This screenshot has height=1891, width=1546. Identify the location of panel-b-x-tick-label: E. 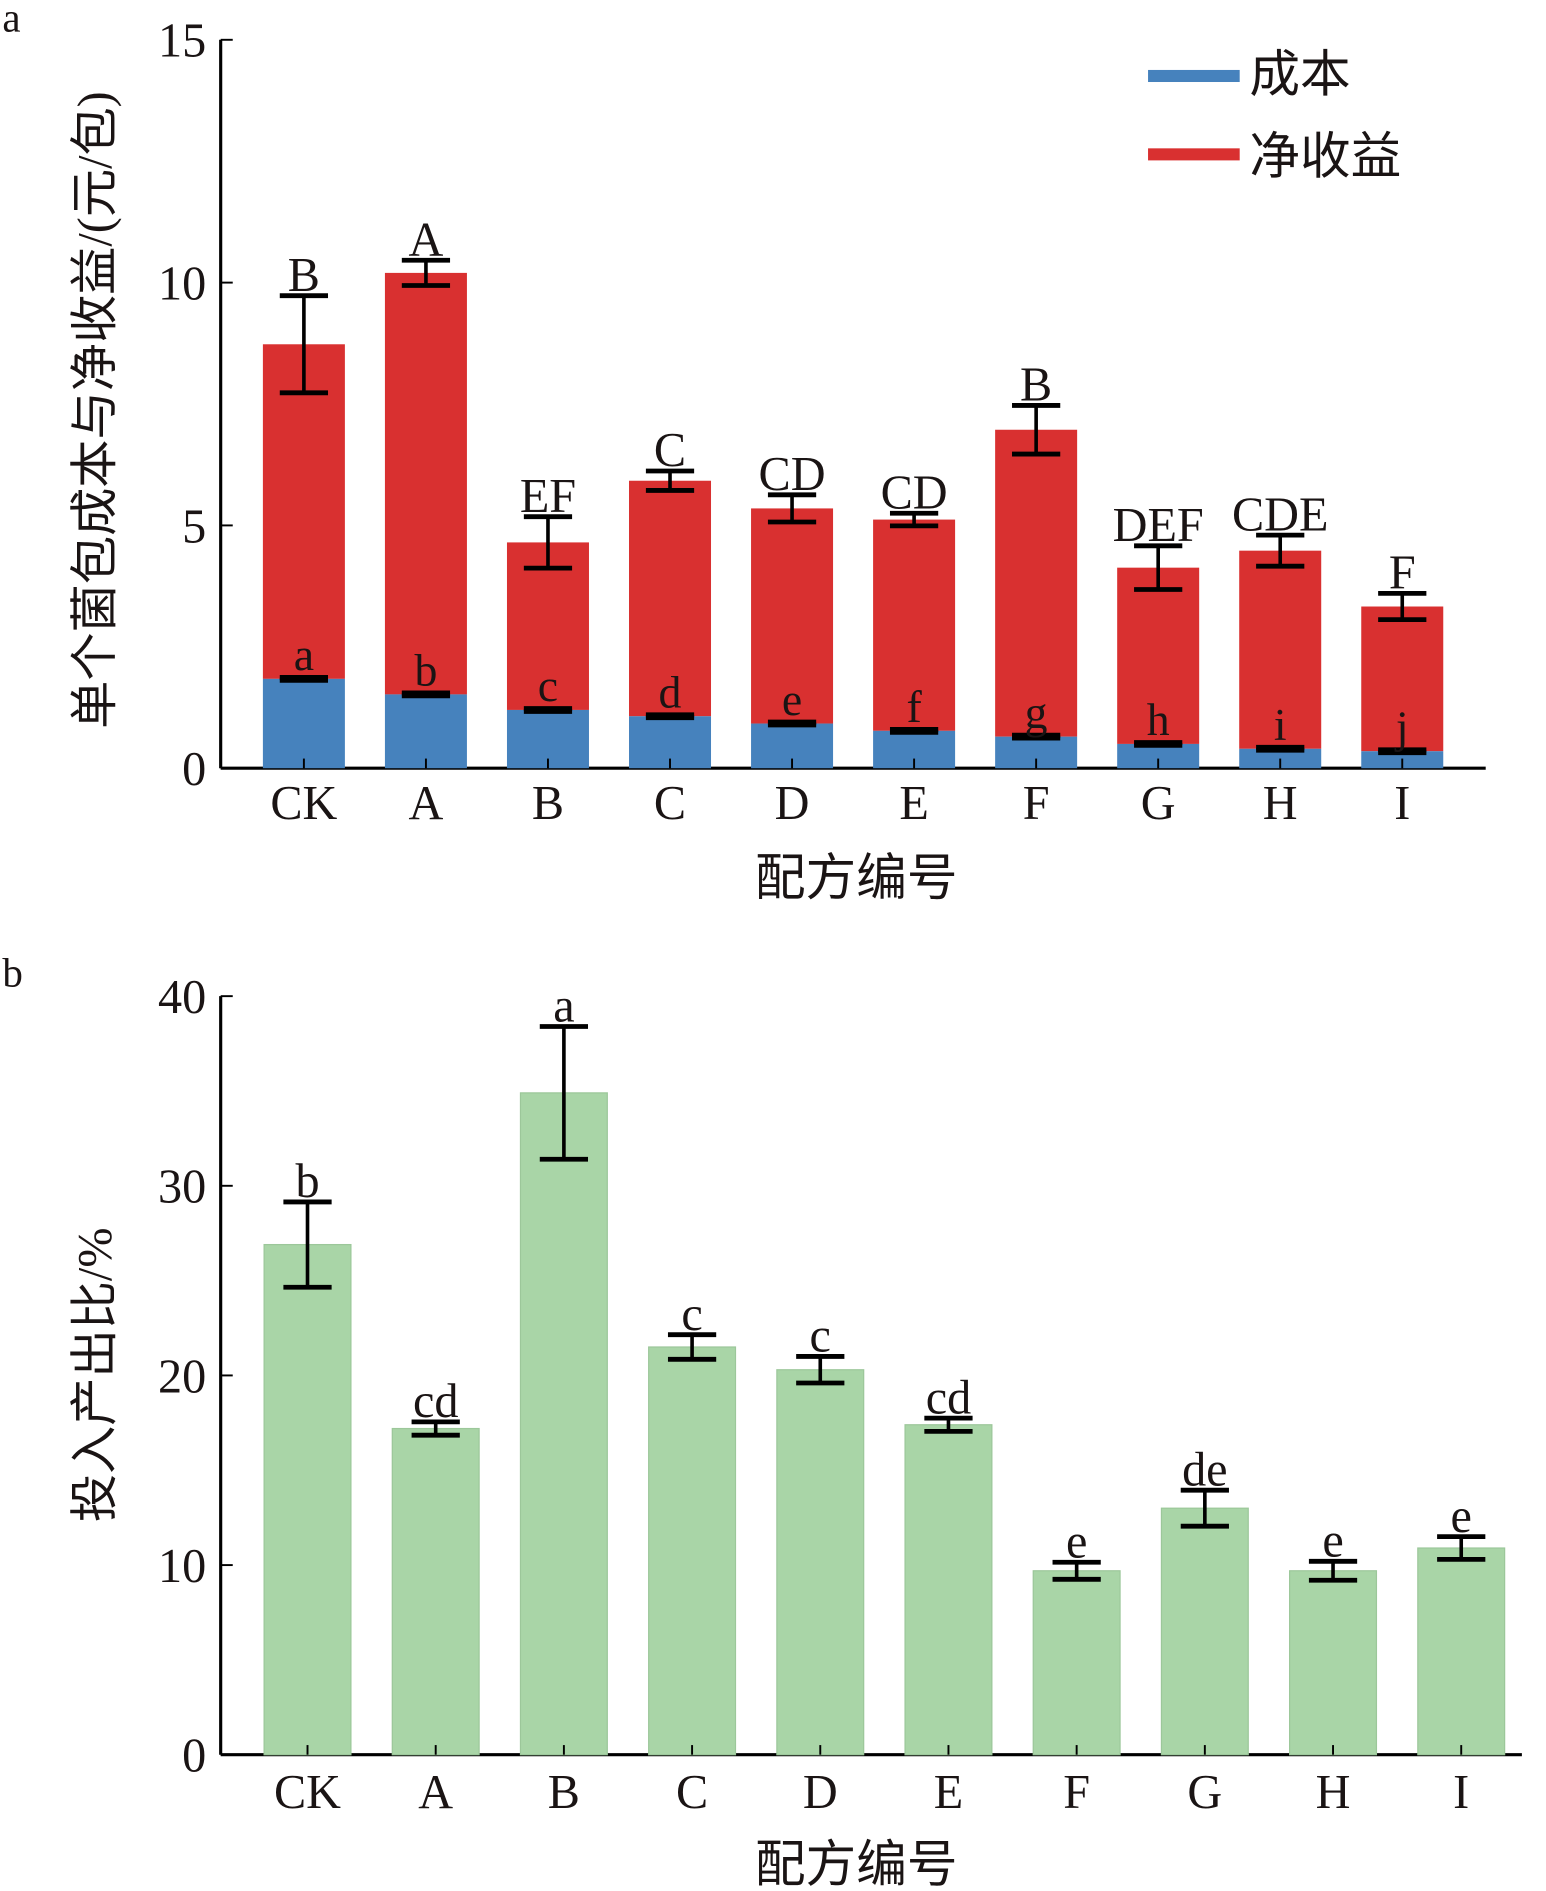
(948, 1792).